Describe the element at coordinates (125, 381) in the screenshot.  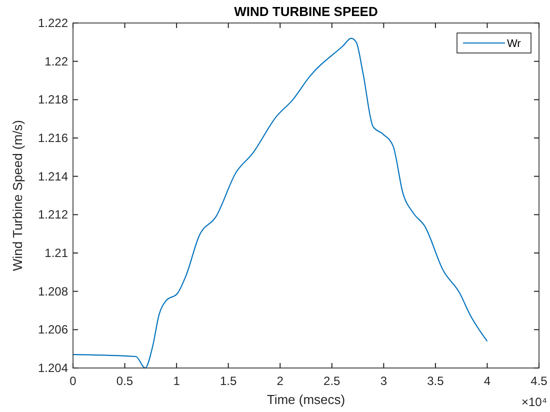
I see `x-tick-label: 0.5` at that location.